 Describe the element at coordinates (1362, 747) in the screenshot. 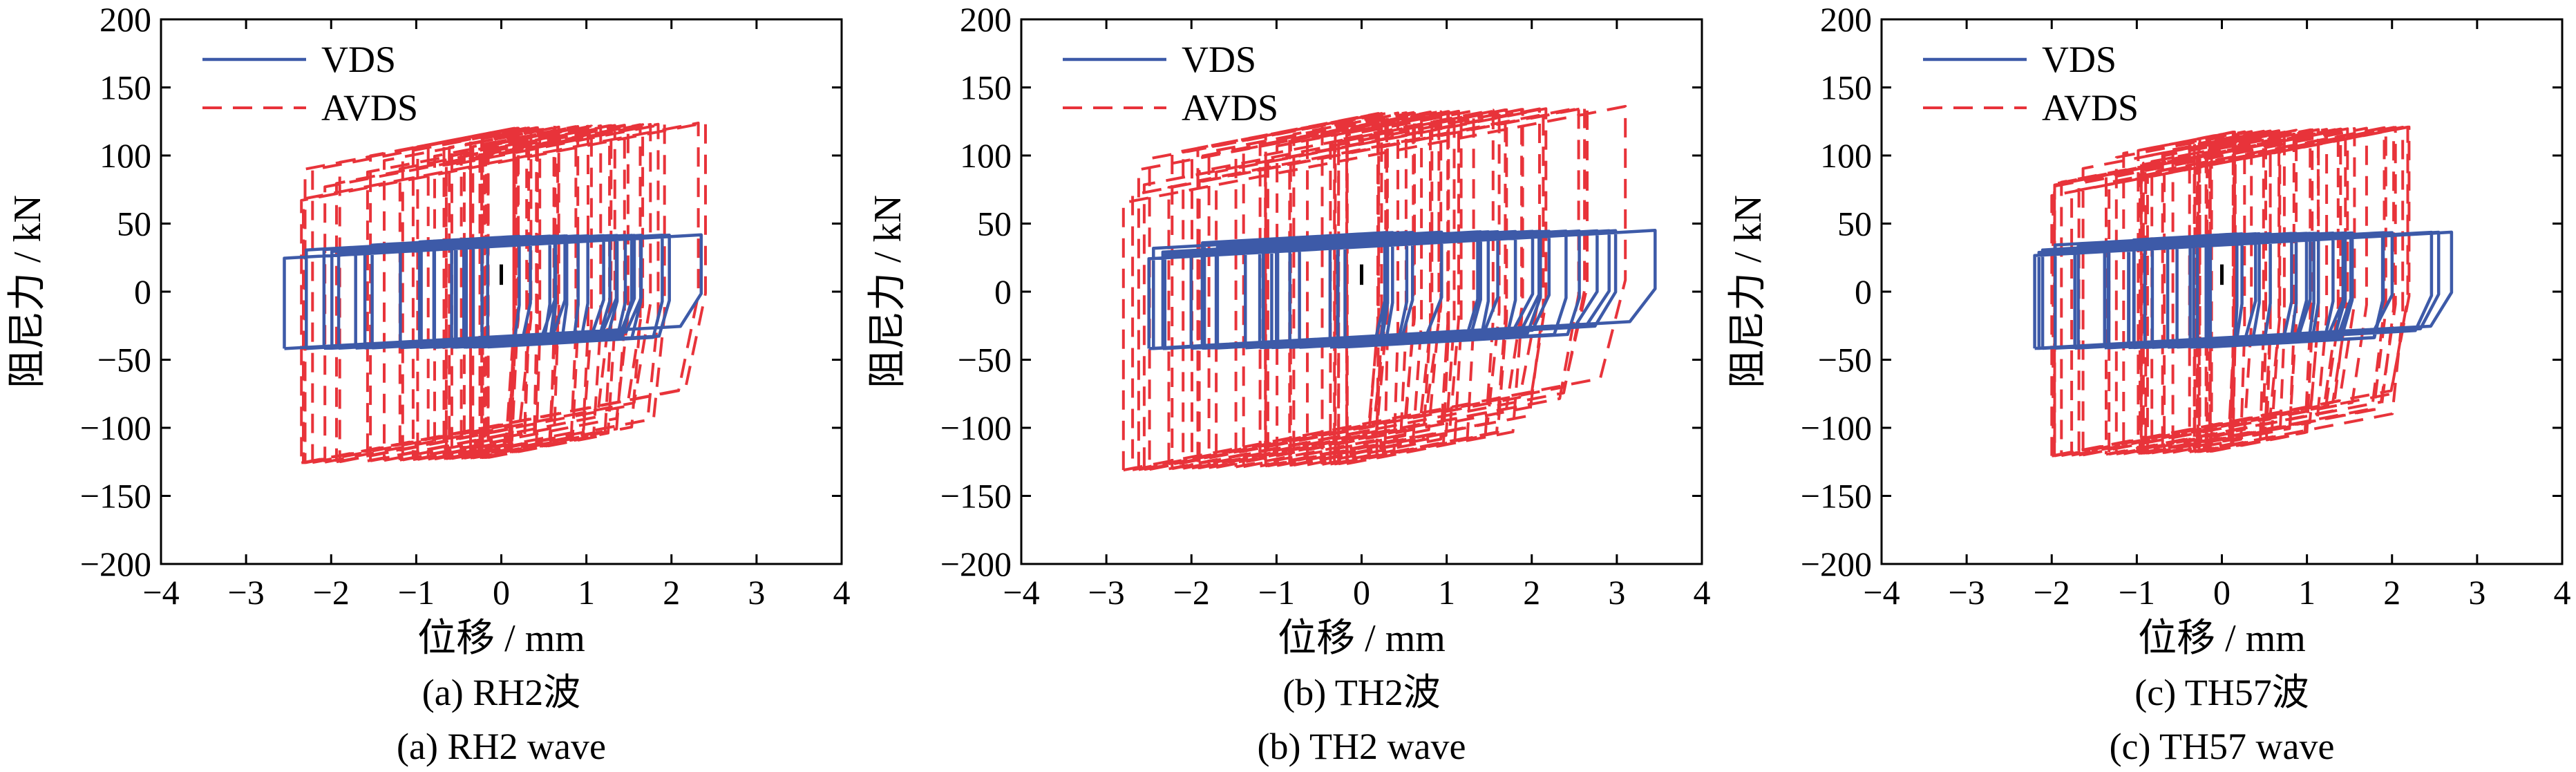

I see `caption-en: (b) TH2 wave` at that location.